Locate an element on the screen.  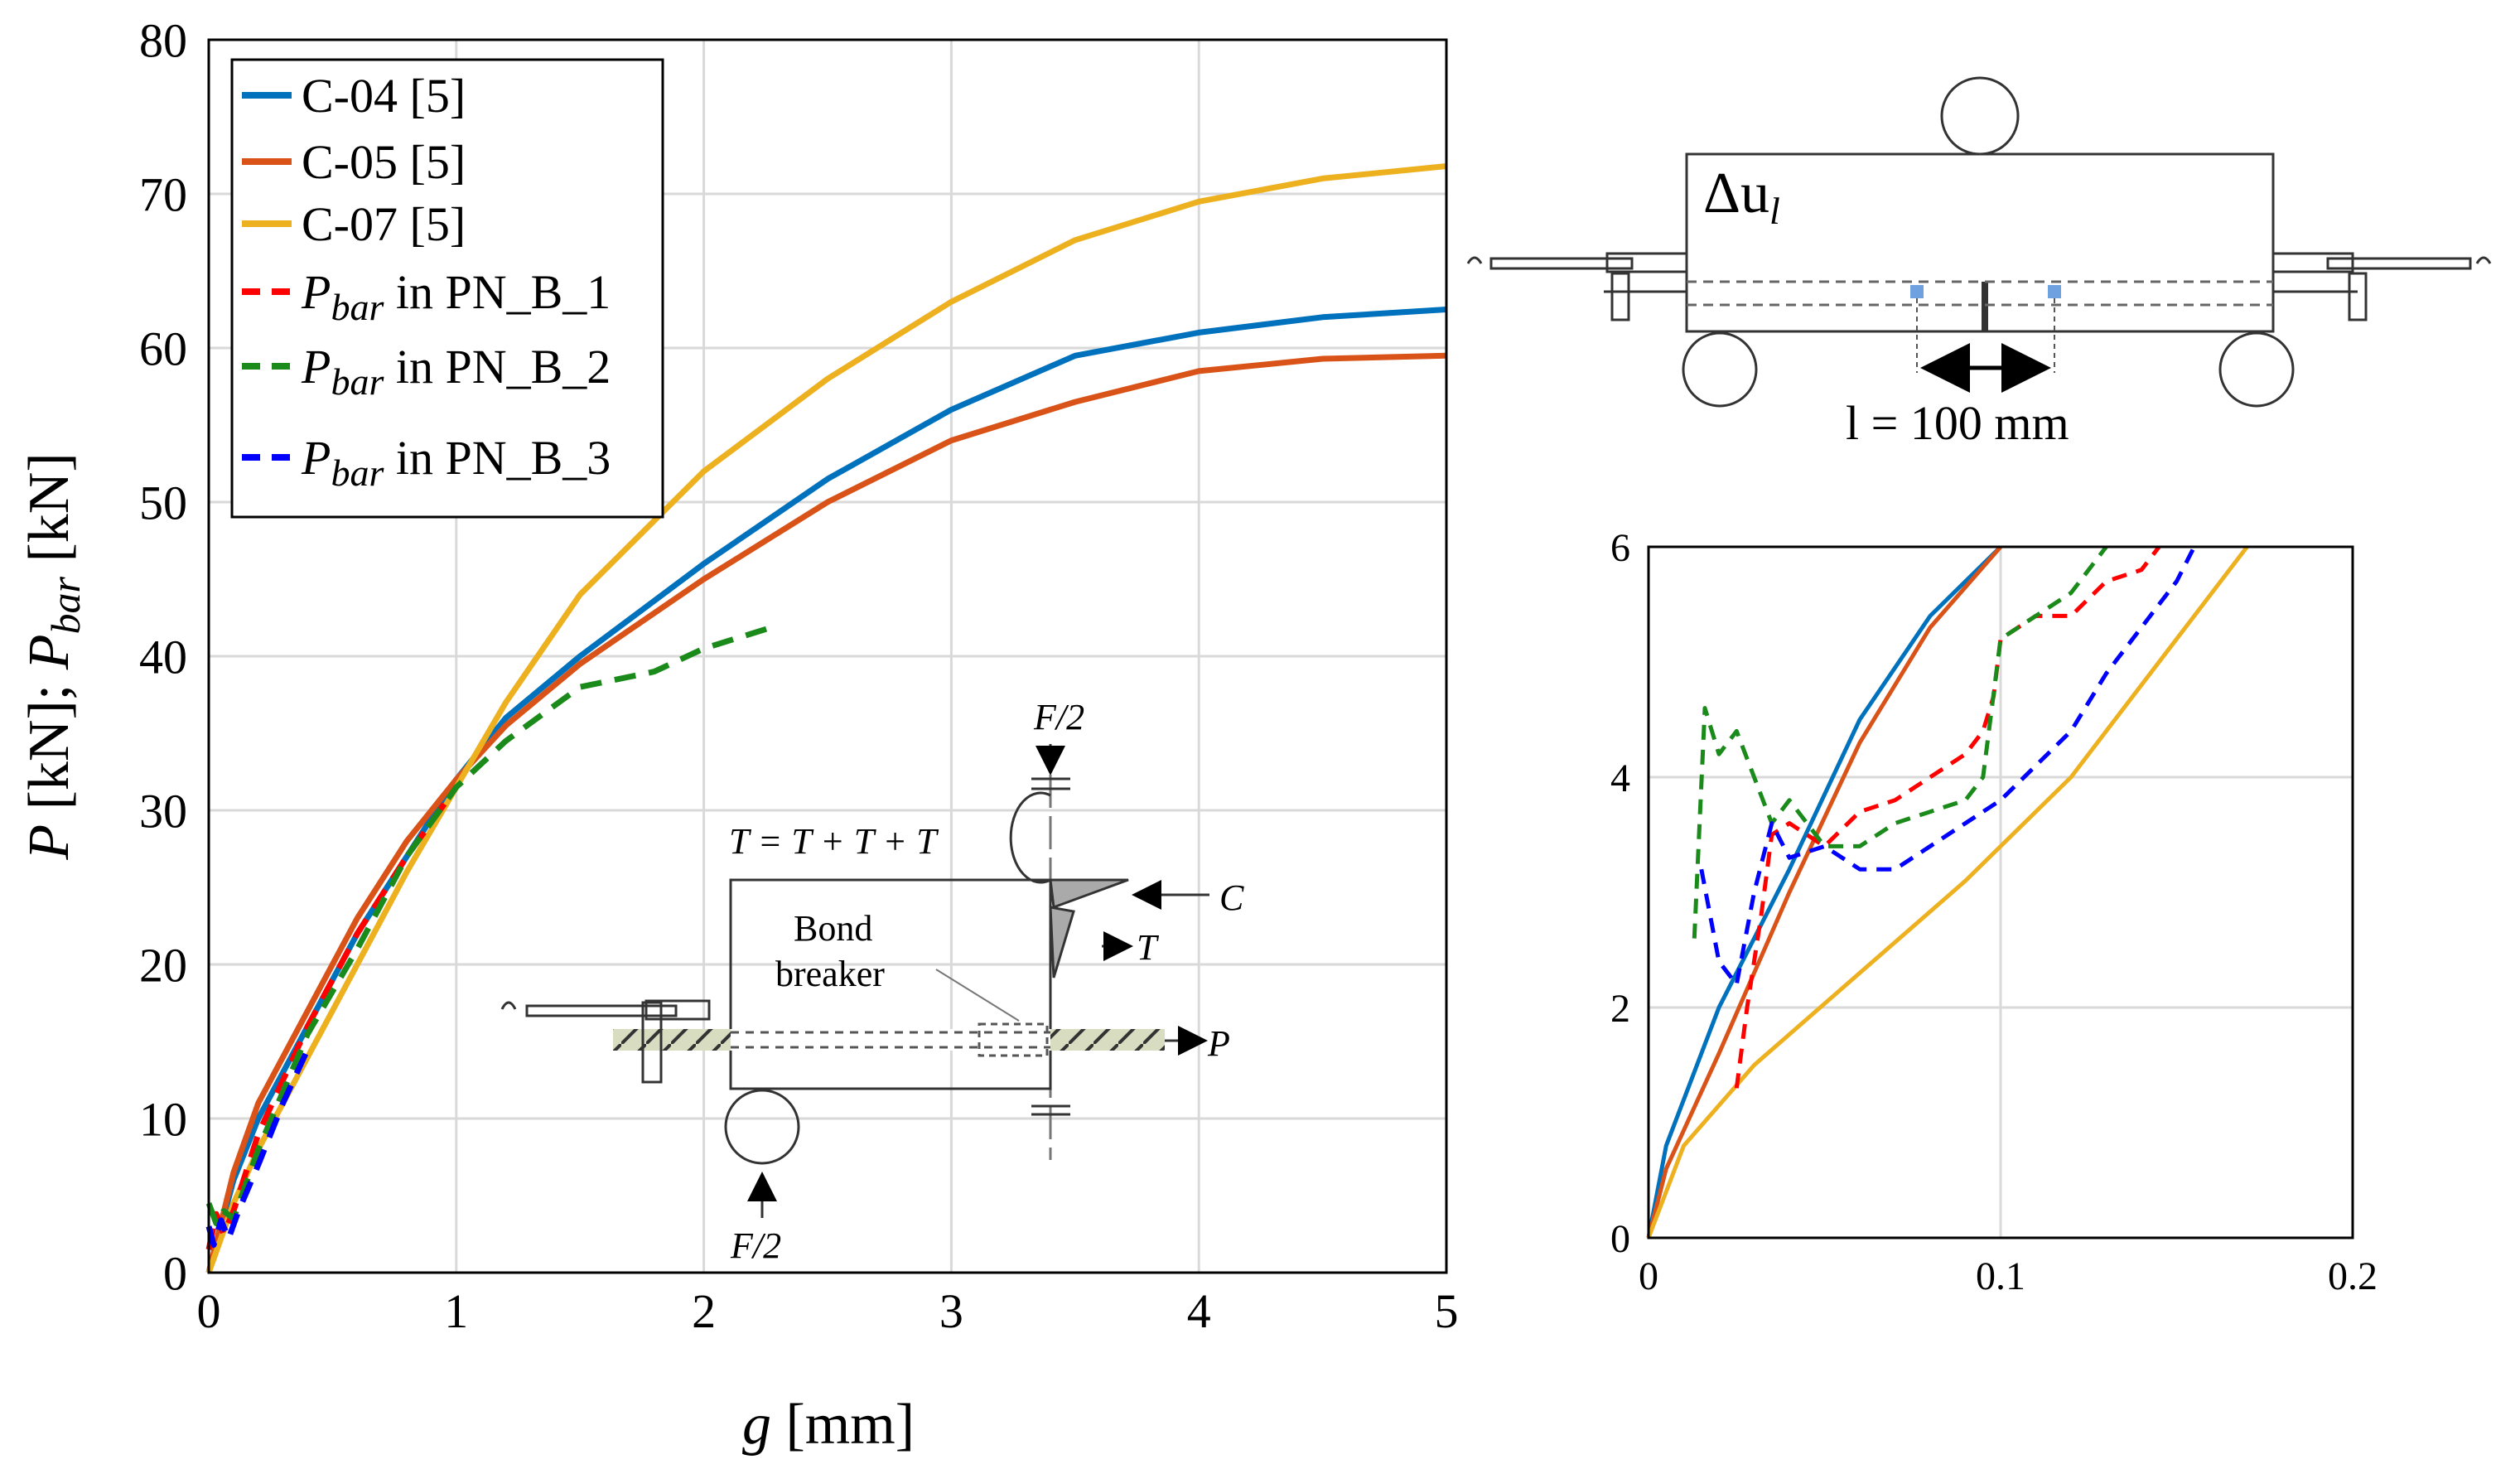
legend-entry-c04: C-04 [5] is located at coordinates (354, 96).